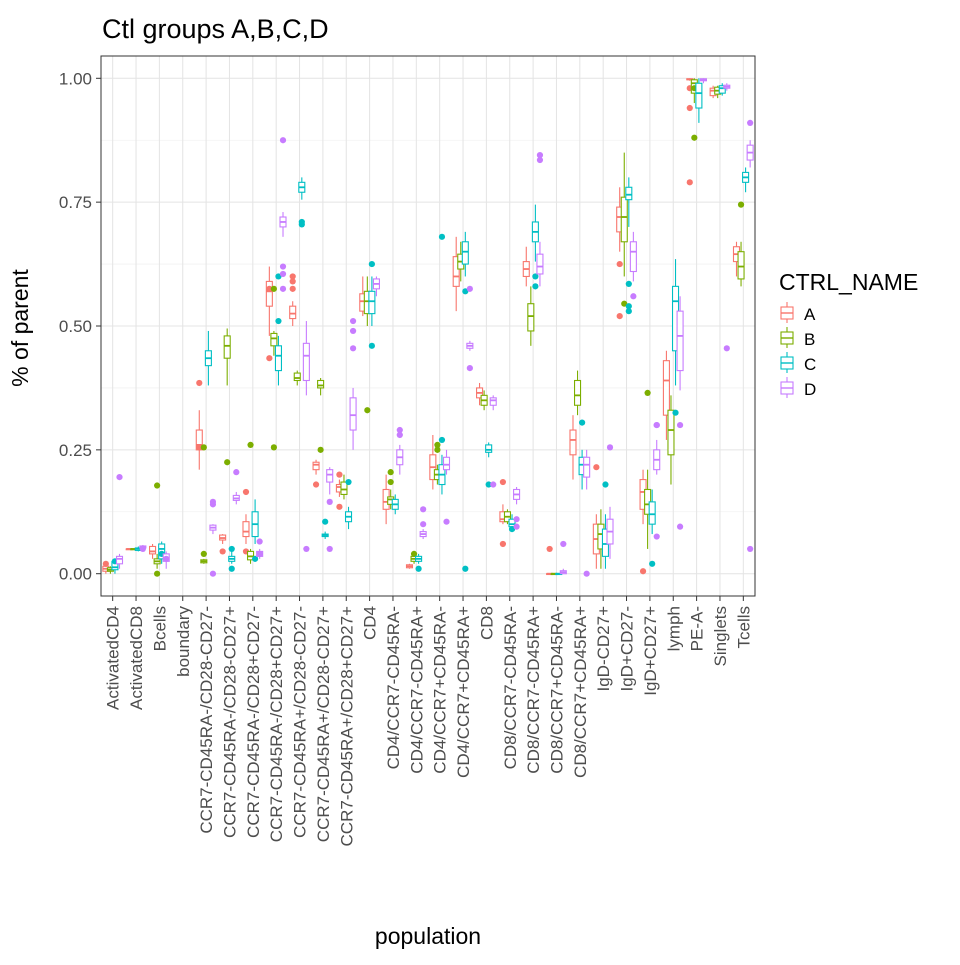 This screenshot has height=965, width=960. What do you see at coordinates (743, 627) in the screenshot?
I see `x-tick-label: Tcells` at bounding box center [743, 627].